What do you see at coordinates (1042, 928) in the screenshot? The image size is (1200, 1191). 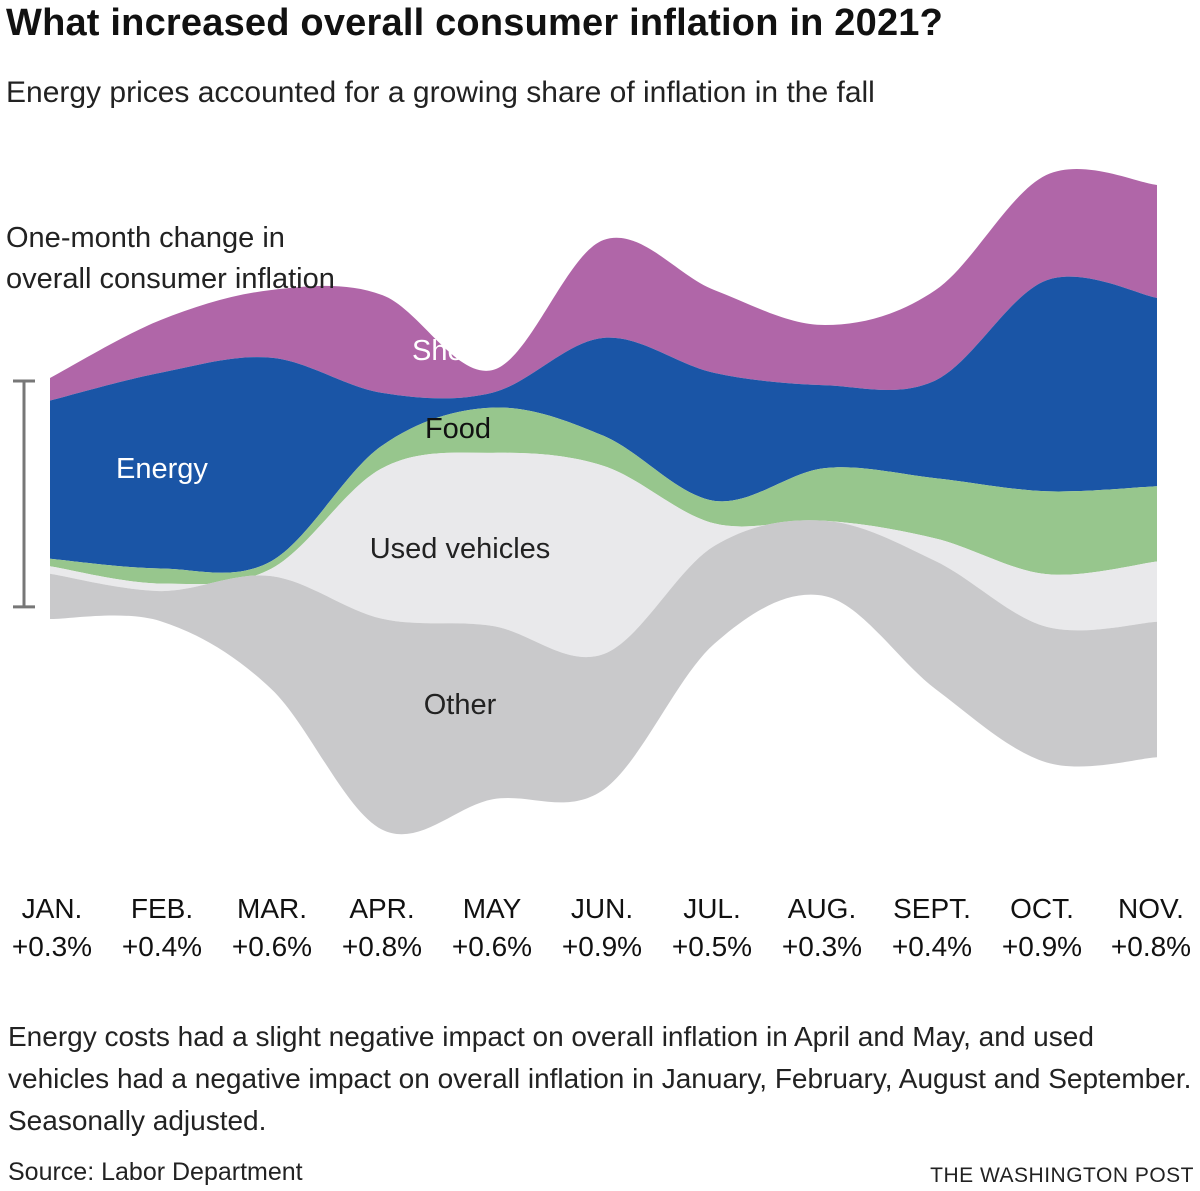 I see `month-label: OCT. +0.9%` at bounding box center [1042, 928].